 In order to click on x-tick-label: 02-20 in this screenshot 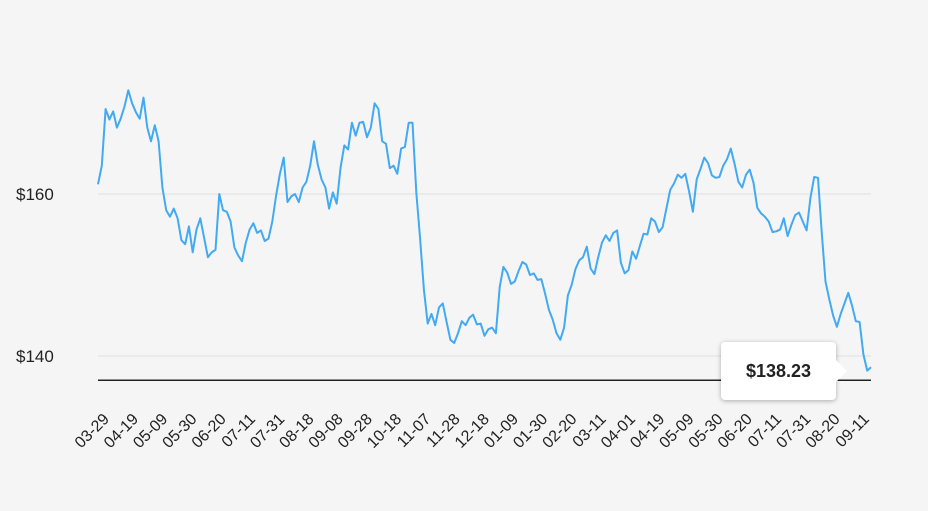, I will do `click(560, 431)`.